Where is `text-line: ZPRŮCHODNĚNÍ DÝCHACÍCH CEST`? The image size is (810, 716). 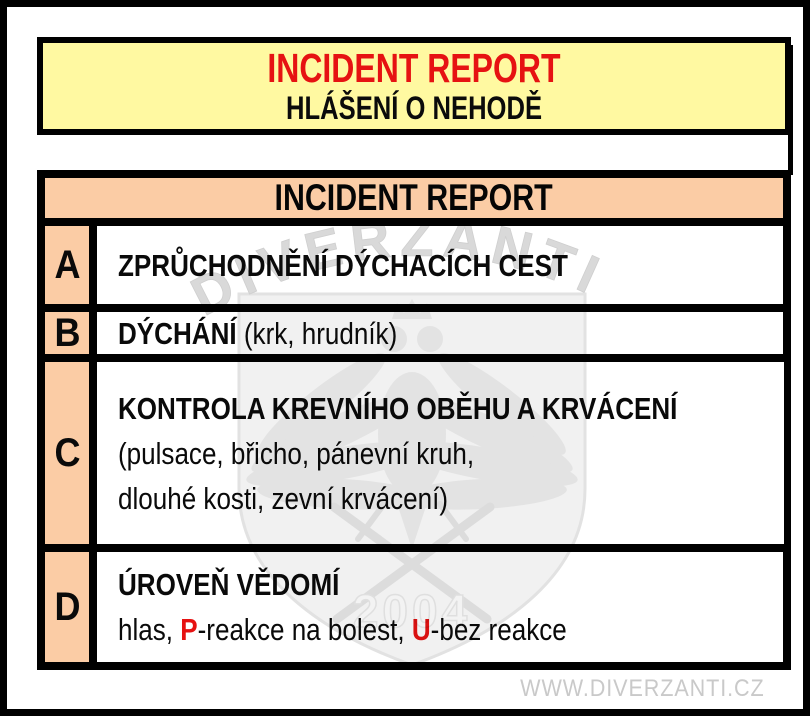
text-line: ZPRŮCHODNĚNÍ DÝCHACÍCH CEST is located at coordinates (397, 265).